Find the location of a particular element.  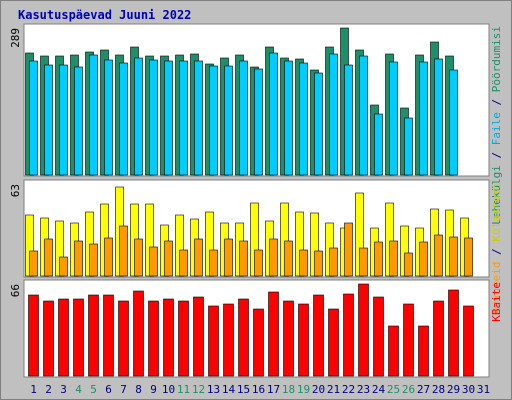

x-tick-label-day-22: 22 is located at coordinates (348, 389).